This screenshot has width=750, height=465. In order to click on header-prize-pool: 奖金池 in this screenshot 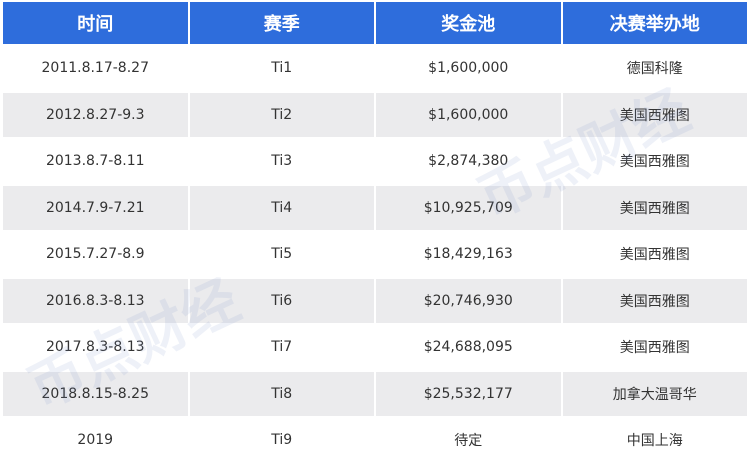, I will do `click(468, 23)`.